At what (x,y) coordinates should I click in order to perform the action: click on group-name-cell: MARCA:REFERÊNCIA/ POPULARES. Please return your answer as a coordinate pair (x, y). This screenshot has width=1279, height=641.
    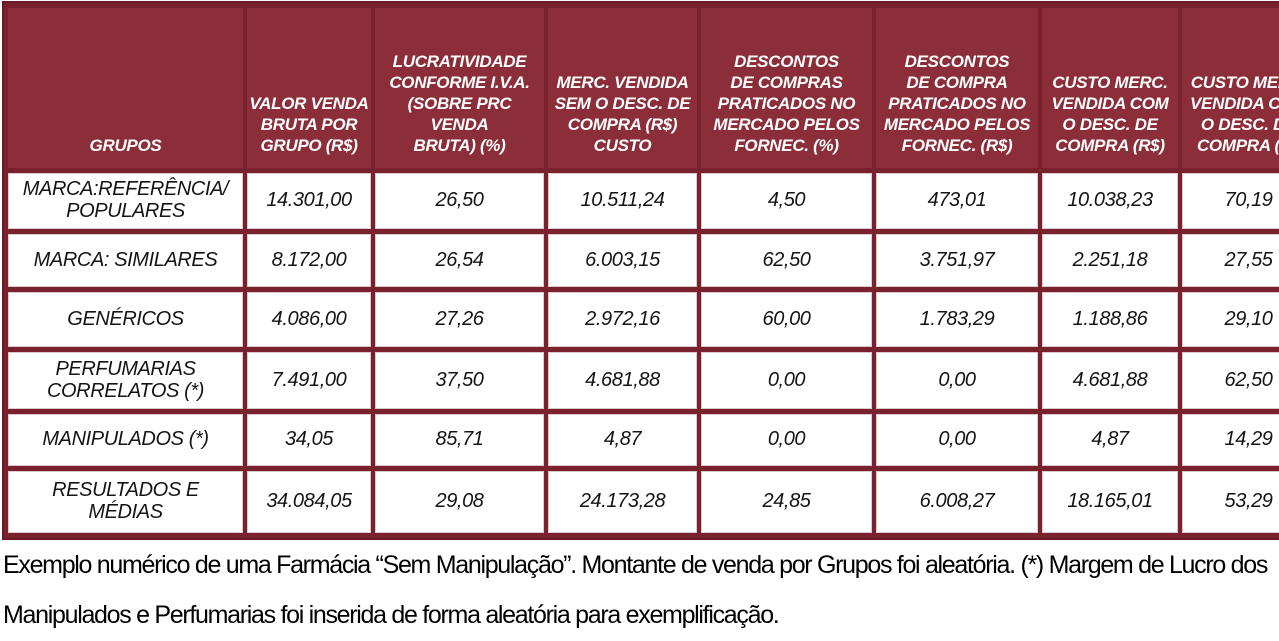
    Looking at the image, I should click on (125, 201).